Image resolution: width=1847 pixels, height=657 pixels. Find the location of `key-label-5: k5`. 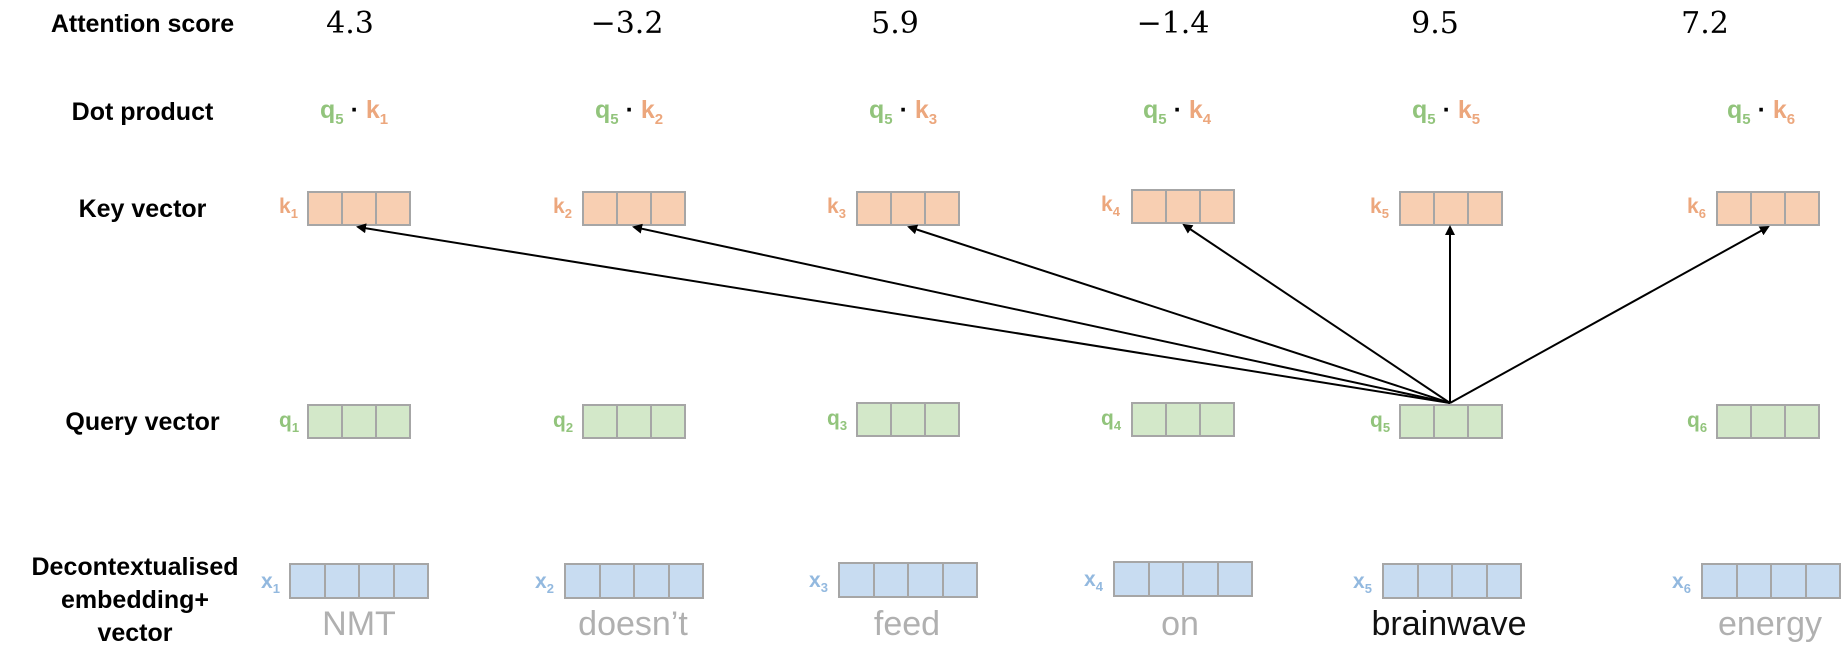

key-label-5: k5 is located at coordinates (1379, 208).